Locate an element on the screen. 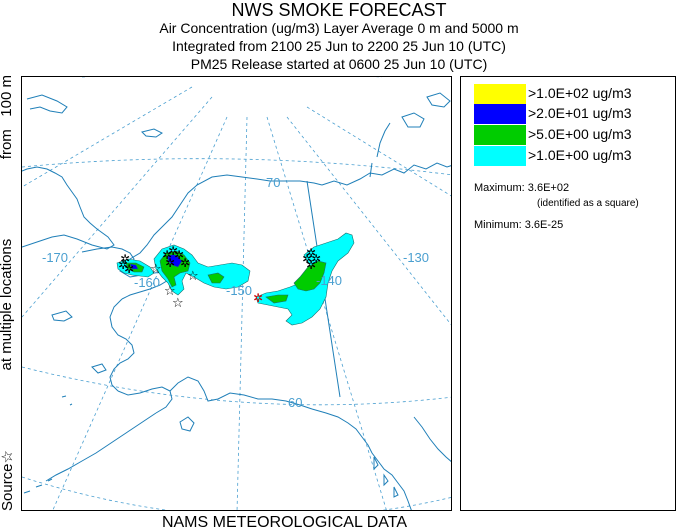 Image resolution: width=678 pixels, height=532 pixels. canada-arctic-coast is located at coordinates (386, 174).